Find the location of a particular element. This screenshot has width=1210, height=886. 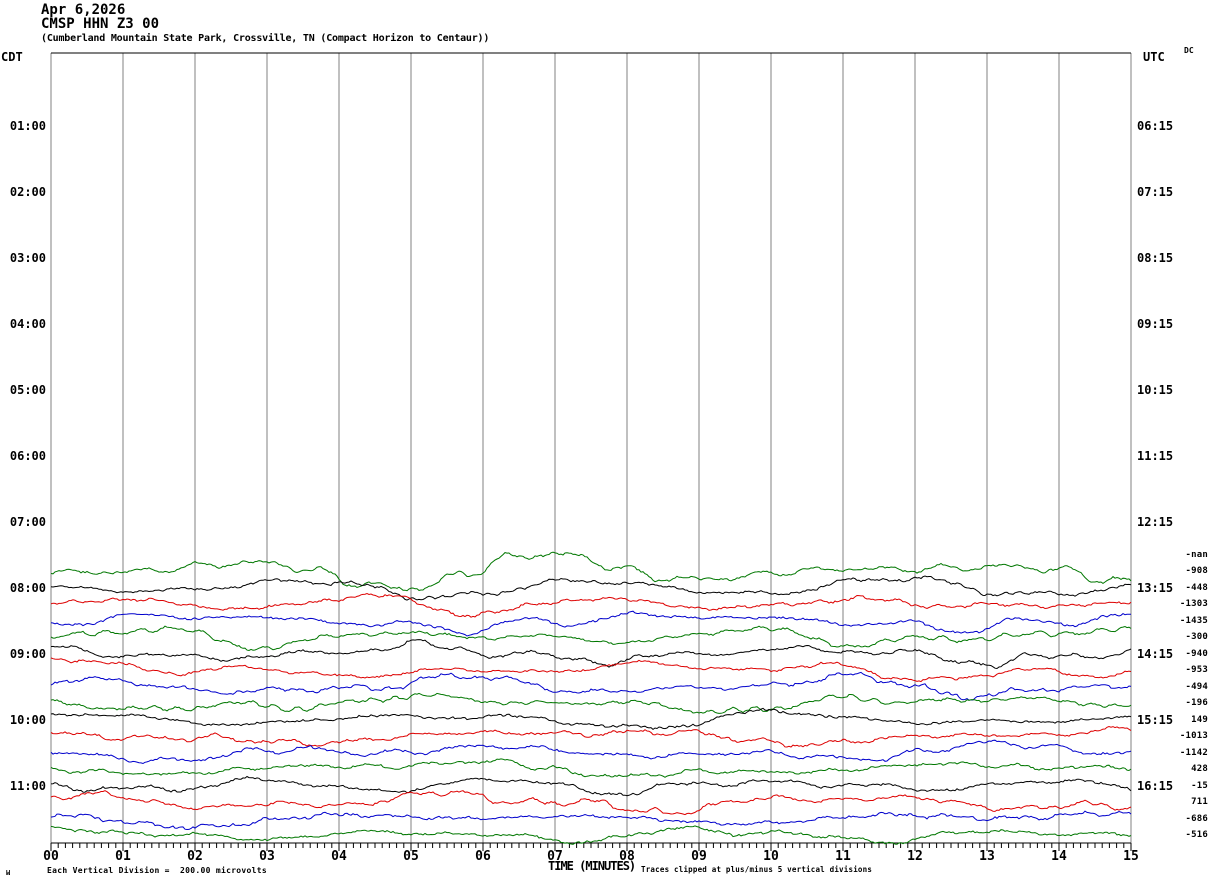

minute-label: 08 is located at coordinates (627, 856).